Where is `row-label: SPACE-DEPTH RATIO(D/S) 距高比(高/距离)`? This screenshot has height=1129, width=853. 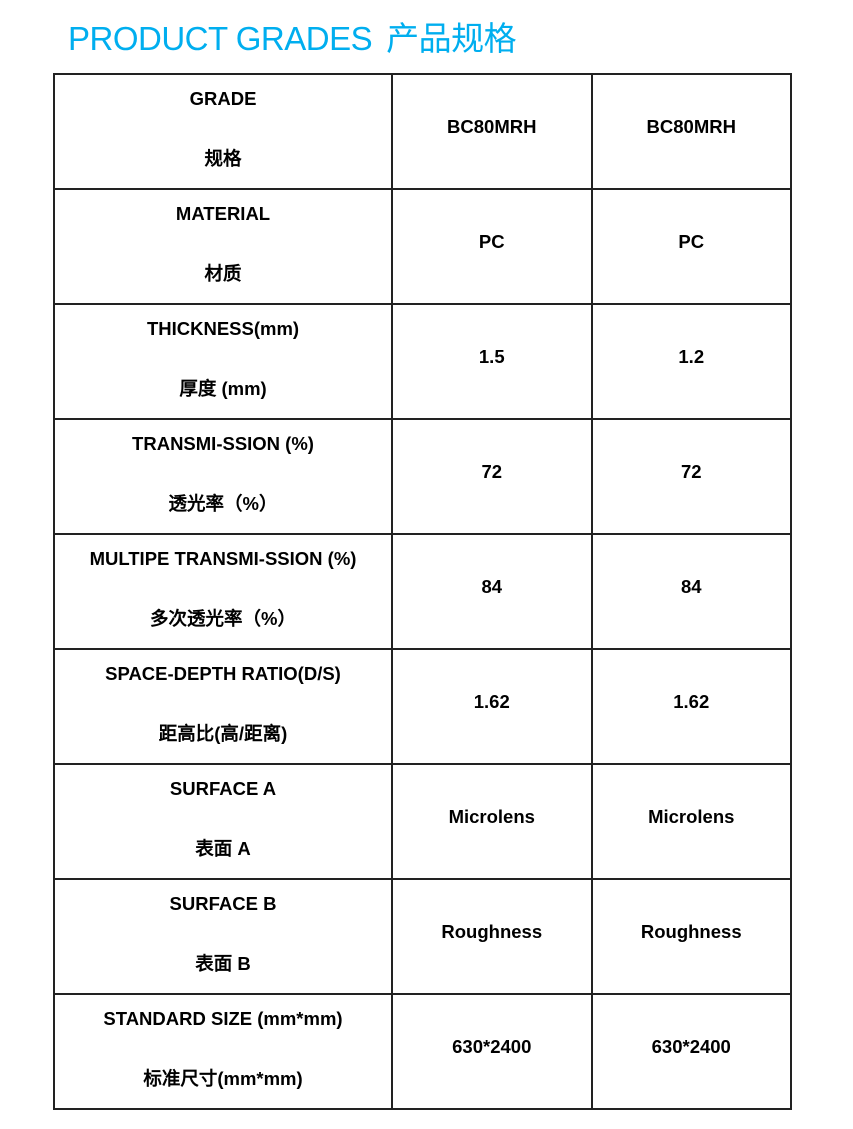
row-label: SPACE-DEPTH RATIO(D/S) 距高比(高/距离) is located at coordinates (223, 706).